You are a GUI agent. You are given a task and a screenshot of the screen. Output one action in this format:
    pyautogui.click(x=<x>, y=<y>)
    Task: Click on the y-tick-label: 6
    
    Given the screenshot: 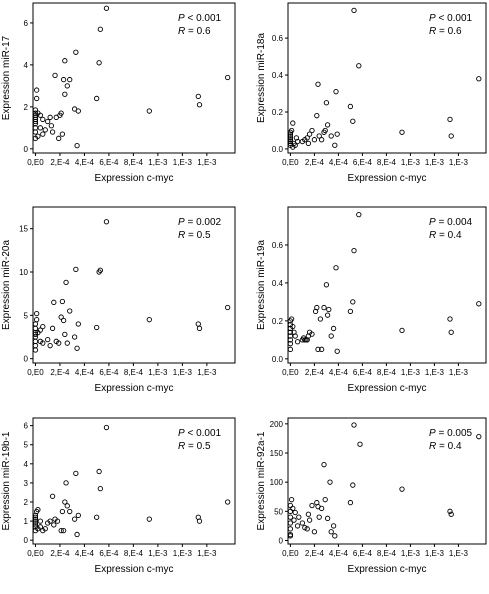 What is the action you would take?
    pyautogui.click(x=26, y=23)
    